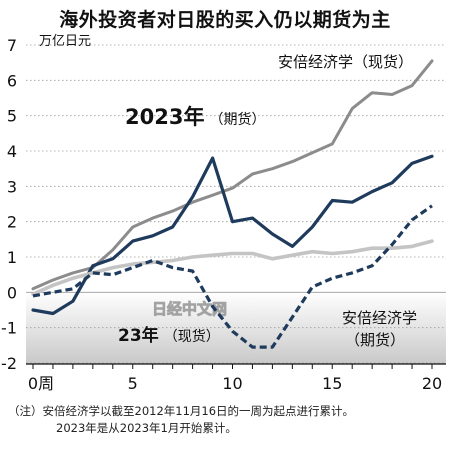 The width and height of the screenshot is (450, 450). Describe the element at coordinates (65, 41) in the screenshot. I see `unit-label: 万亿日元` at that location.